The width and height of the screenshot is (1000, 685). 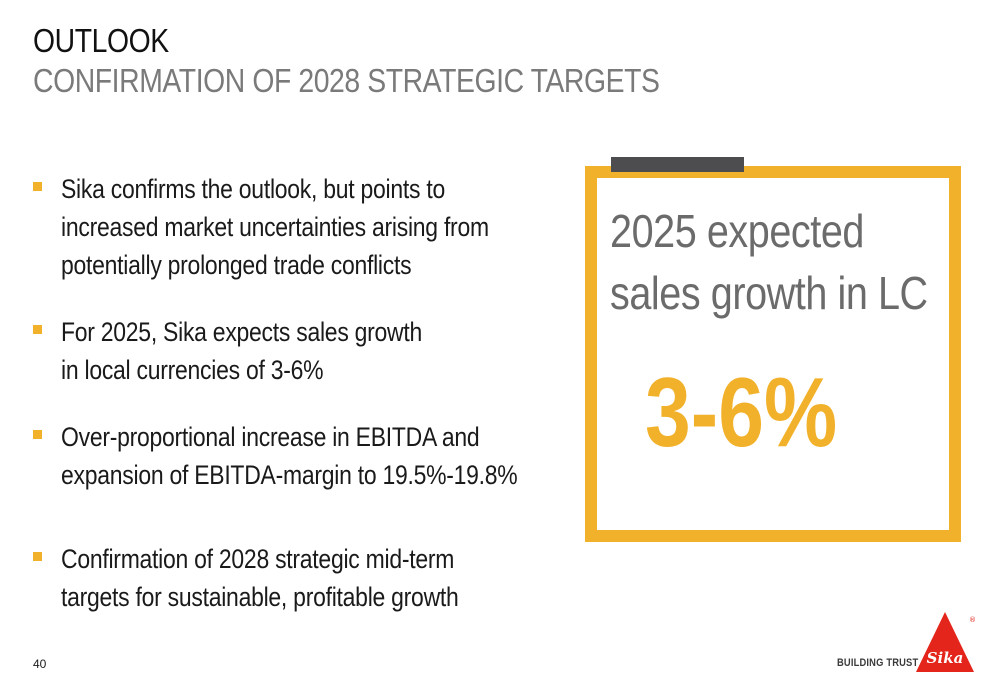 I want to click on logo-triangle, so click(x=945, y=642).